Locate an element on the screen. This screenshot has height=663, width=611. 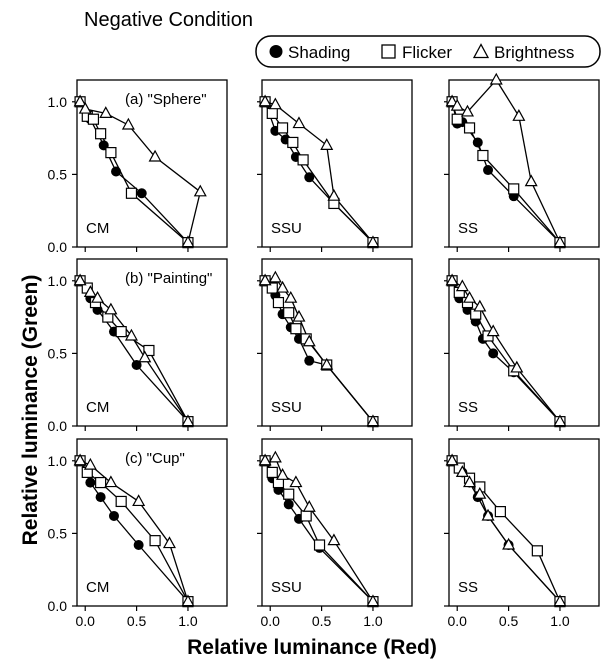
panel-1-2: SS is located at coordinates (522, 344).